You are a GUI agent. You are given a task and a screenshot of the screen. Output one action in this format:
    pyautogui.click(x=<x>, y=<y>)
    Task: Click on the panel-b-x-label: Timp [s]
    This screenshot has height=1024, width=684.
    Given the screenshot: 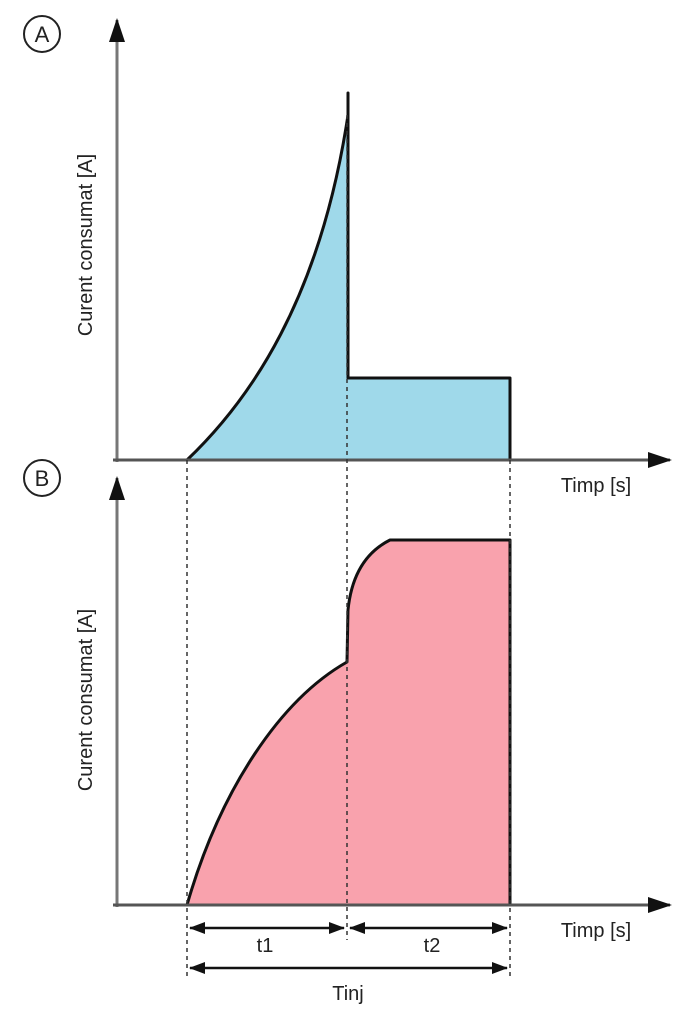 What is the action you would take?
    pyautogui.click(x=596, y=931)
    